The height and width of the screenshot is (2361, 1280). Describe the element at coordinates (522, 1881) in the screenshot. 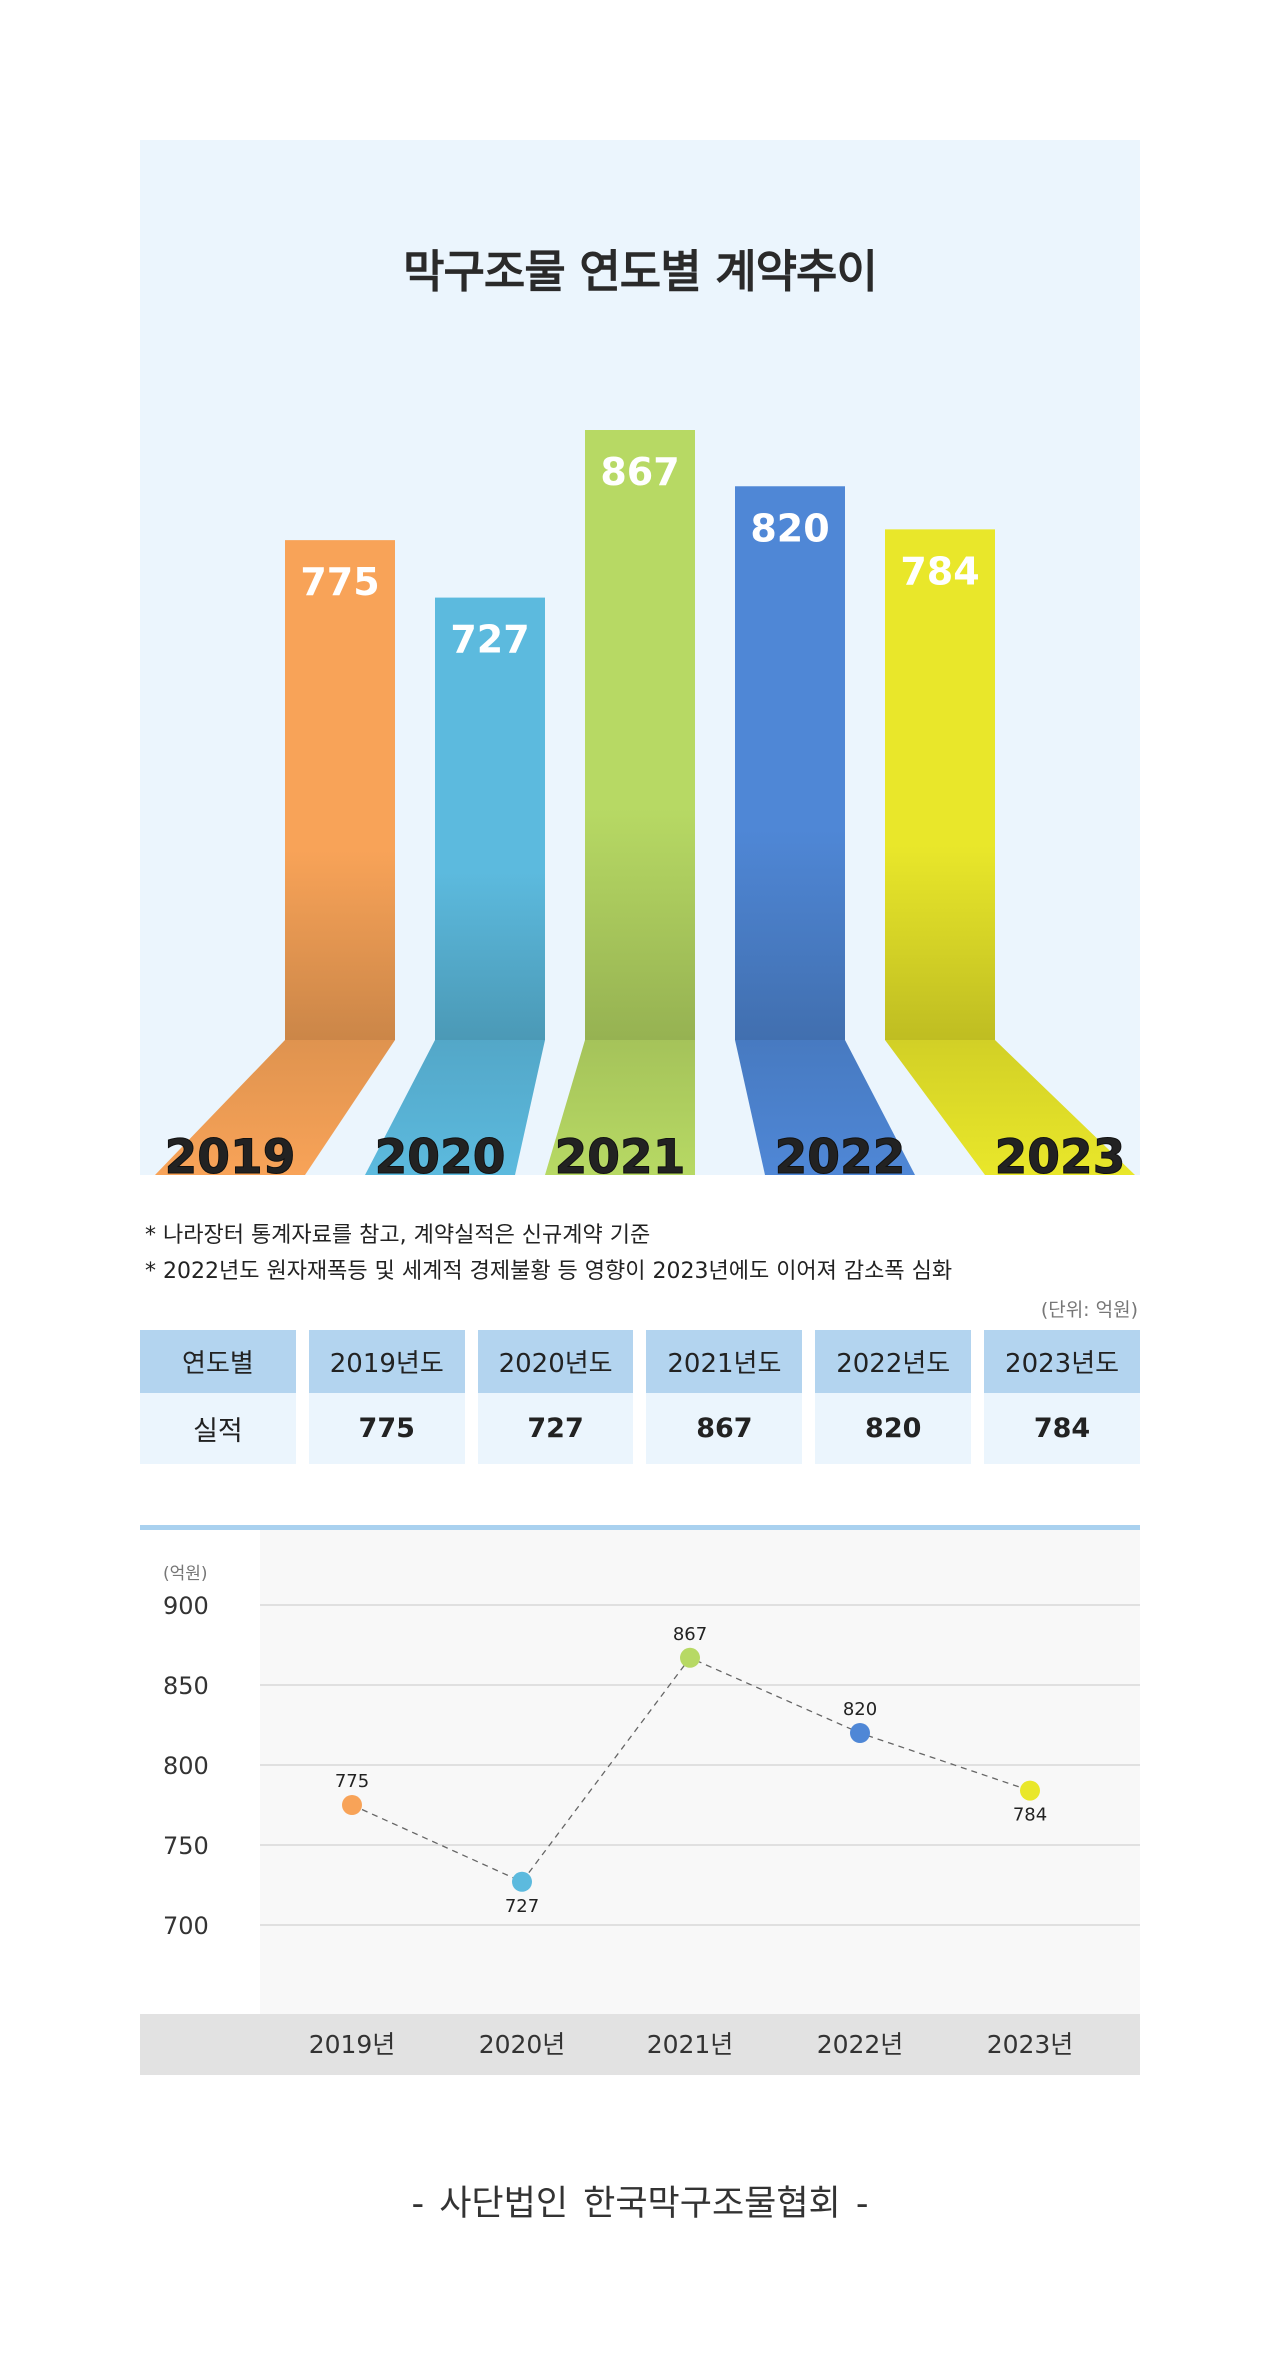

I see `line-point-2020년` at that location.